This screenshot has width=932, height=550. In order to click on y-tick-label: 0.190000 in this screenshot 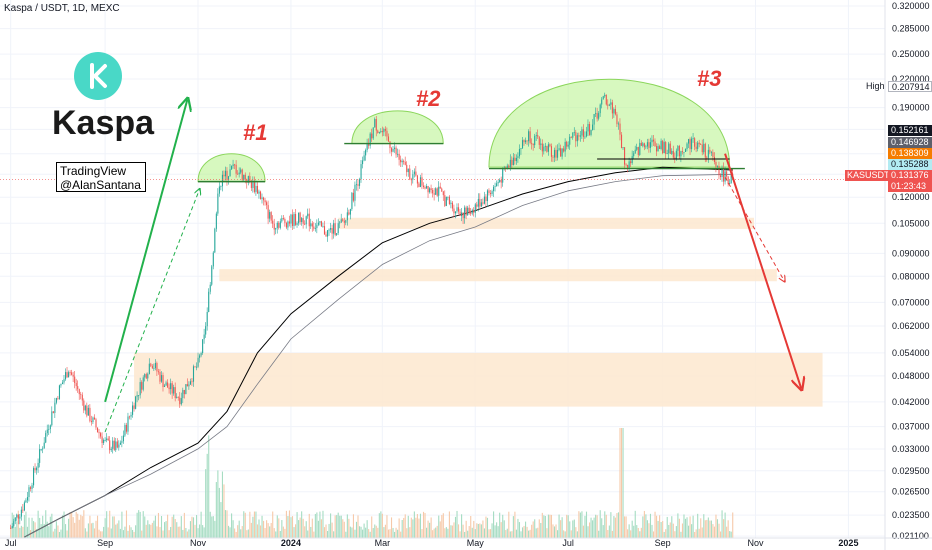, I will do `click(911, 108)`.